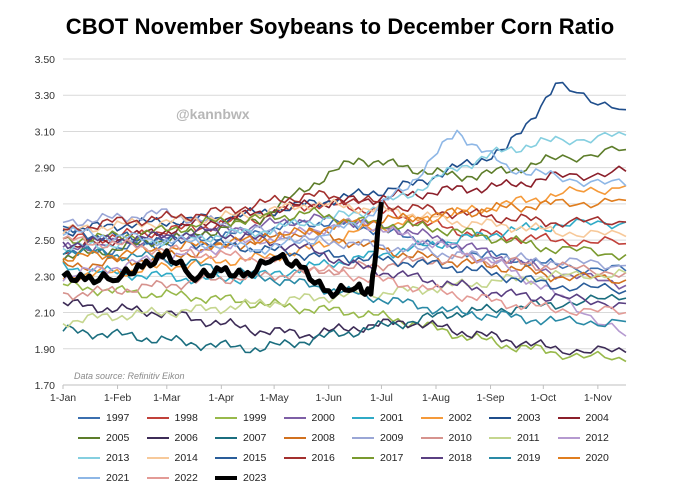 Image resolution: width=680 pixels, height=488 pixels. Describe the element at coordinates (329, 398) in the screenshot. I see `x-tick-label: 1-Jun` at that location.